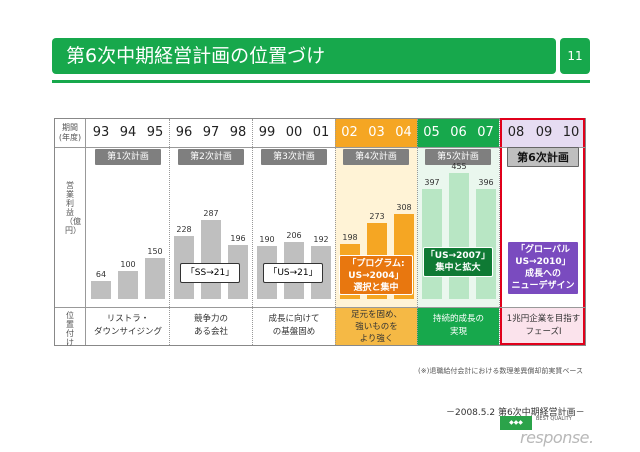 Image resolution: width=640 pixels, height=452 pixels. Describe the element at coordinates (70, 132) in the screenshot. I see `period-label: 期間 (年度)` at that location.